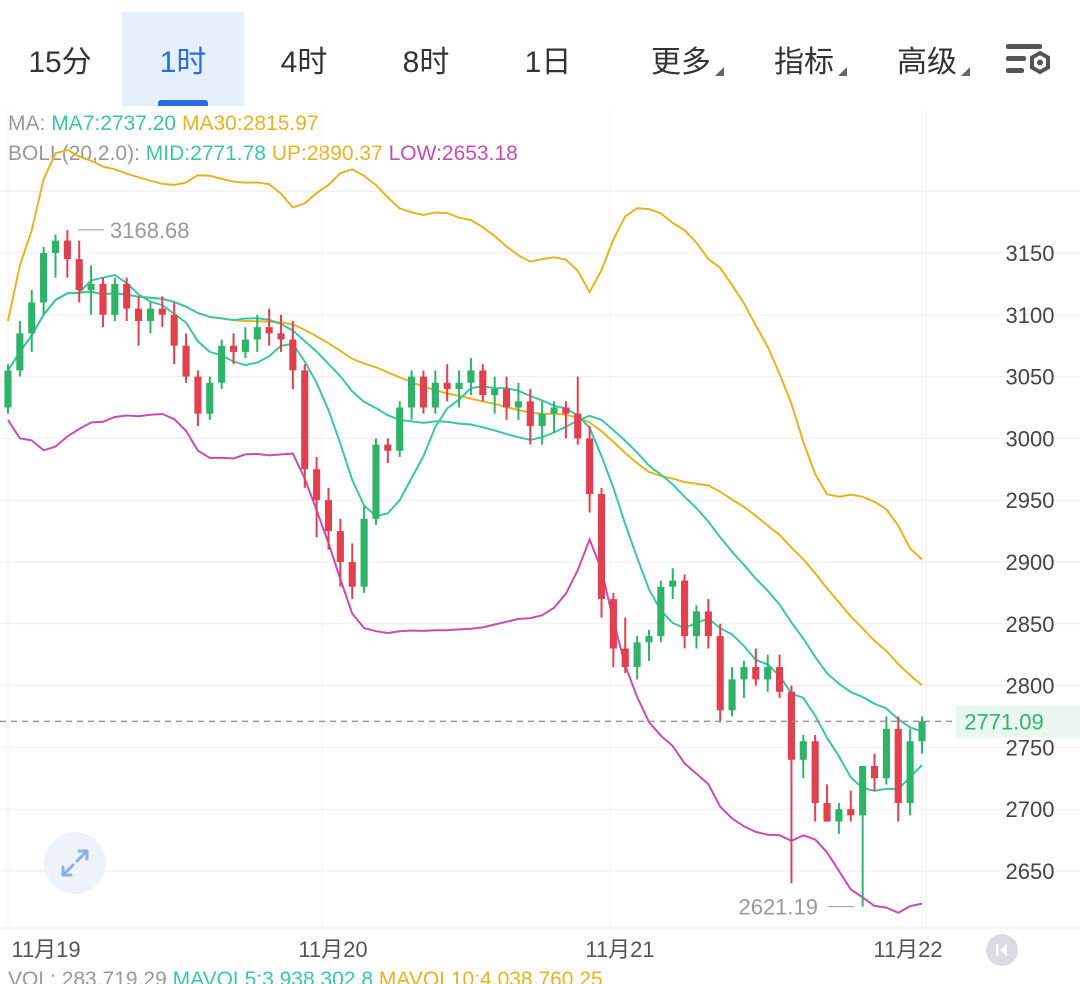 Image resolution: width=1080 pixels, height=984 pixels. I want to click on current-price-tag, so click(1018, 721).